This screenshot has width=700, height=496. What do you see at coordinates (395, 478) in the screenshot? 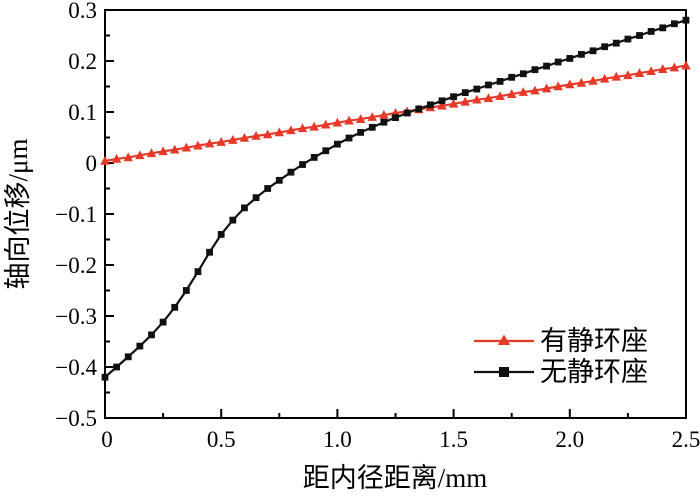
I see `x-axis-title: 距内径距离/mm` at bounding box center [395, 478].